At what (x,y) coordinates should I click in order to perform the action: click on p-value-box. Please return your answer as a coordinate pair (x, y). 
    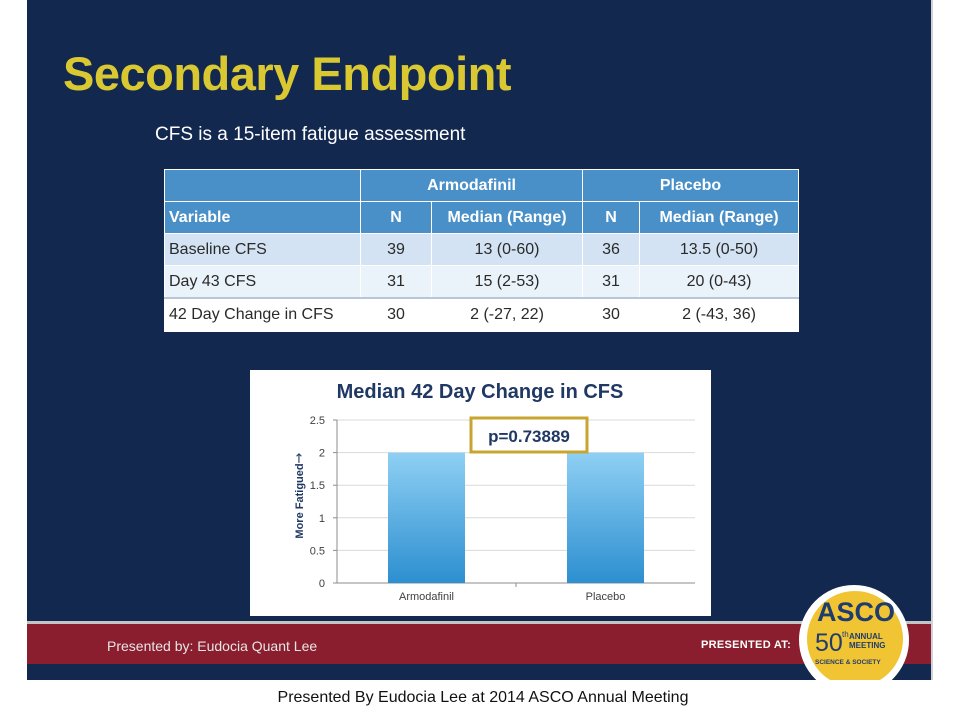
    Looking at the image, I should click on (529, 435).